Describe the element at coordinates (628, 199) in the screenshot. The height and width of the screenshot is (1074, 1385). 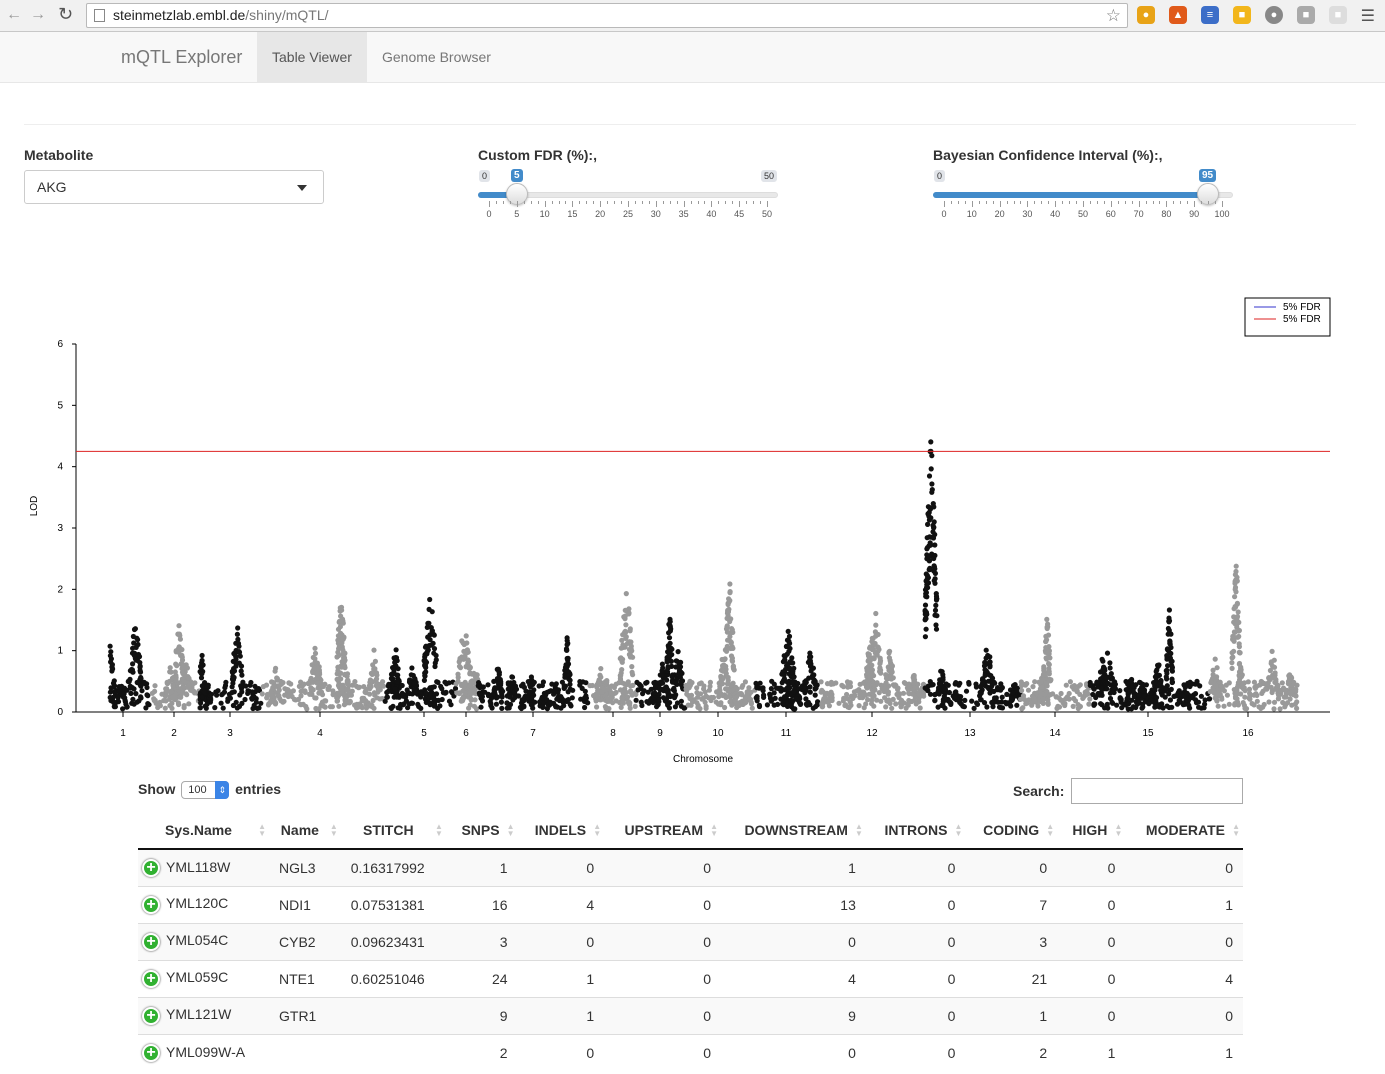
I see `fdr-slider: 0 50 5 0 5 10 15 20 25 30 35 40 45 50` at that location.